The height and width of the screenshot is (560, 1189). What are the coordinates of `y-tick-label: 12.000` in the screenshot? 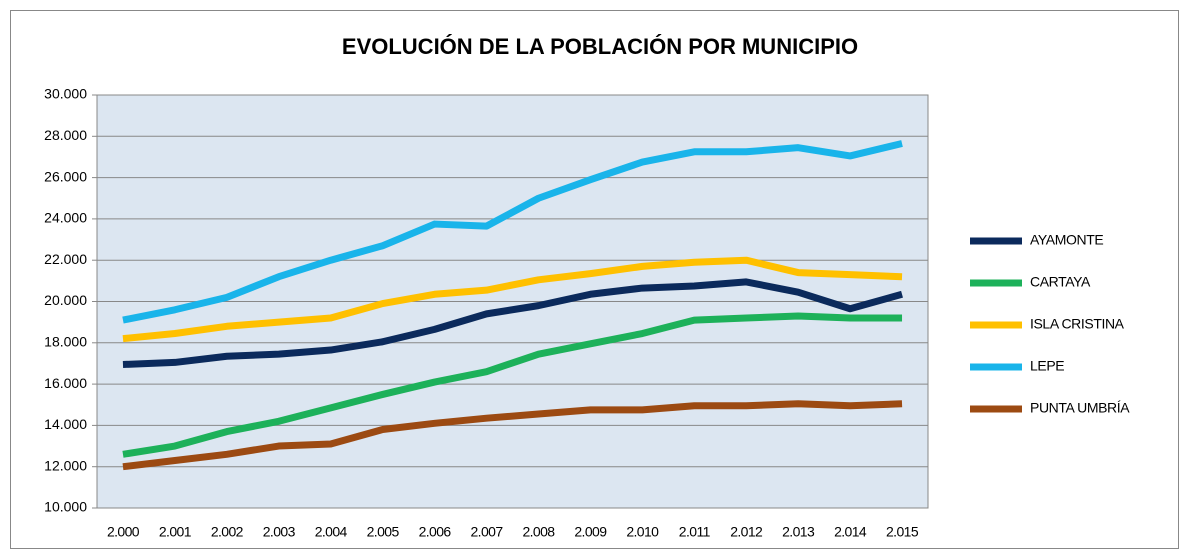 It's located at (65, 465).